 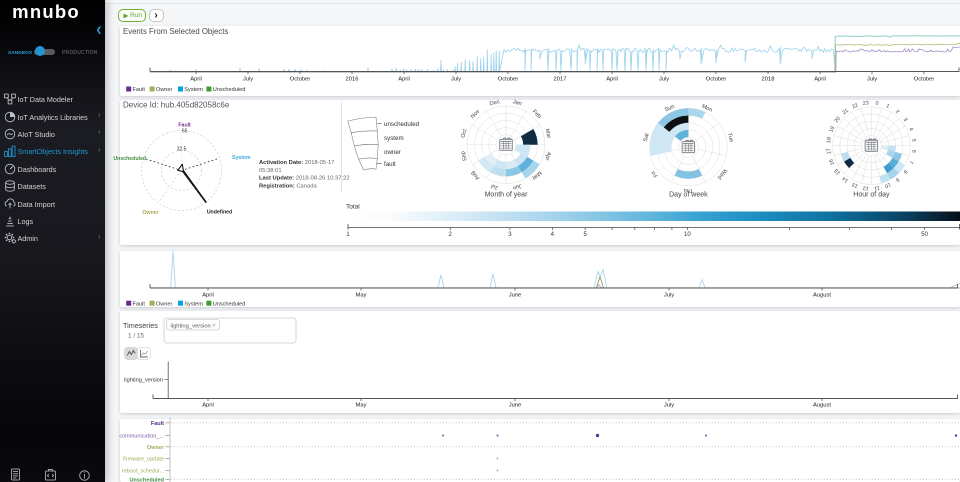 I want to click on svg-text: Sep, so click(x=464, y=155).